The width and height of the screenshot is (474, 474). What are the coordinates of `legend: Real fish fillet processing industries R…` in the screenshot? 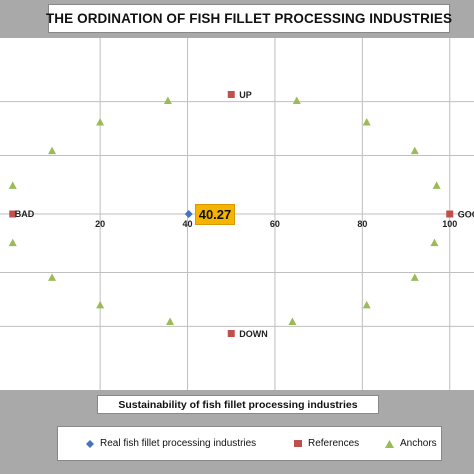 It's located at (249, 443).